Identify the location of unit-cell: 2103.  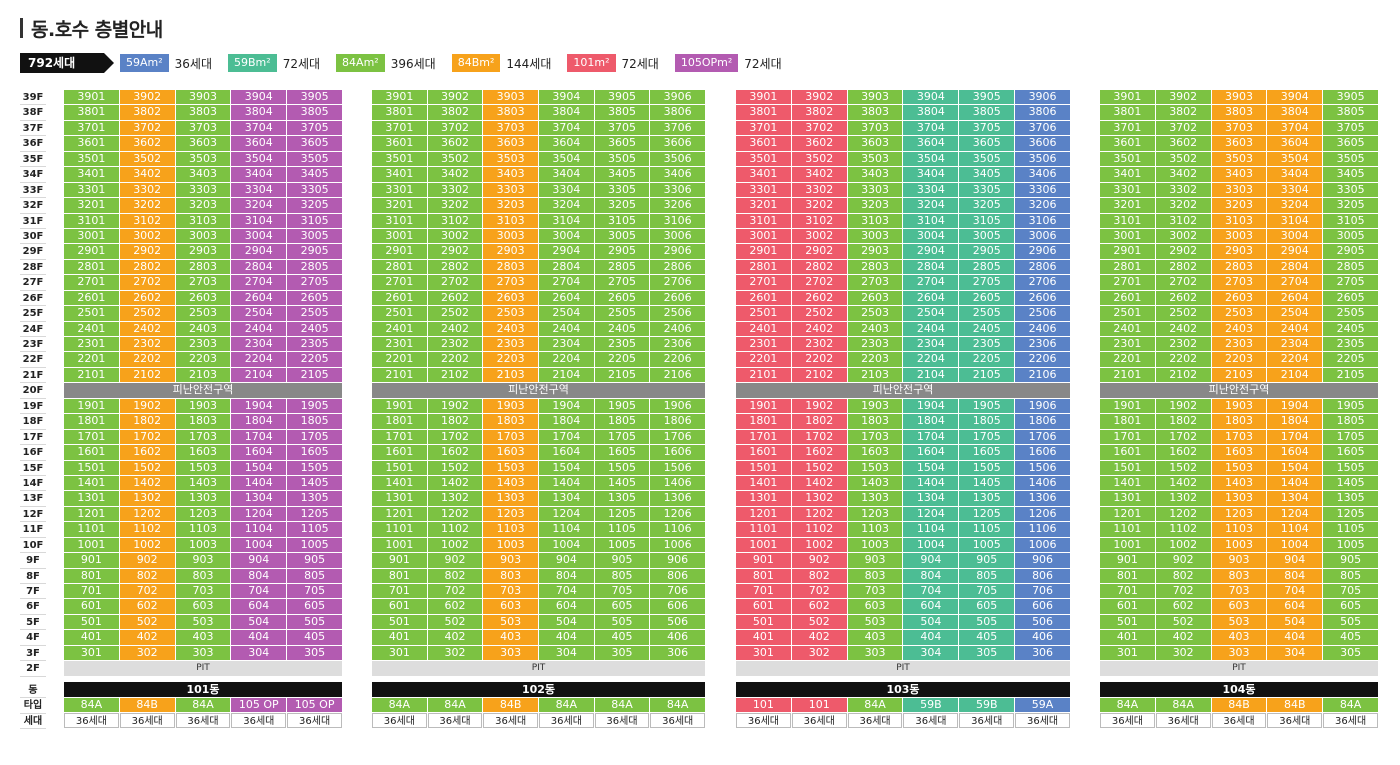
(875, 375).